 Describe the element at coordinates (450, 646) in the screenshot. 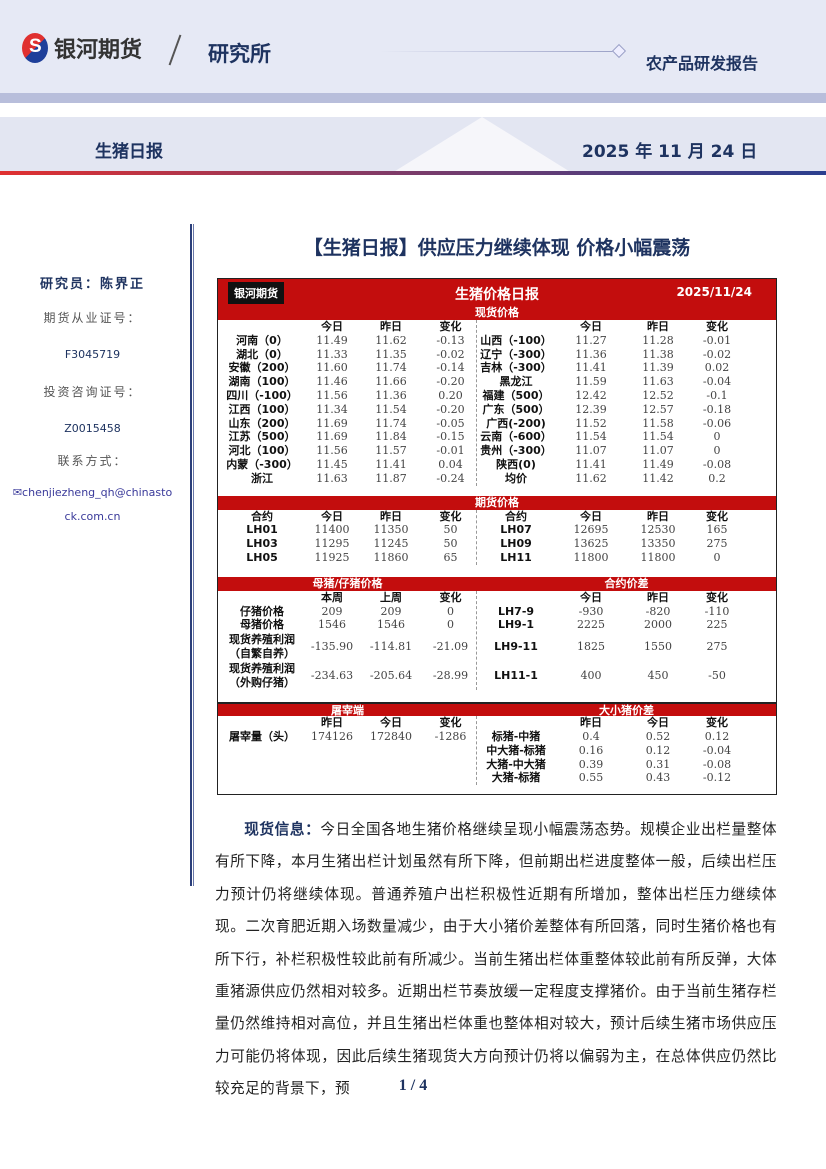

I see `cell-value: -21.09` at that location.